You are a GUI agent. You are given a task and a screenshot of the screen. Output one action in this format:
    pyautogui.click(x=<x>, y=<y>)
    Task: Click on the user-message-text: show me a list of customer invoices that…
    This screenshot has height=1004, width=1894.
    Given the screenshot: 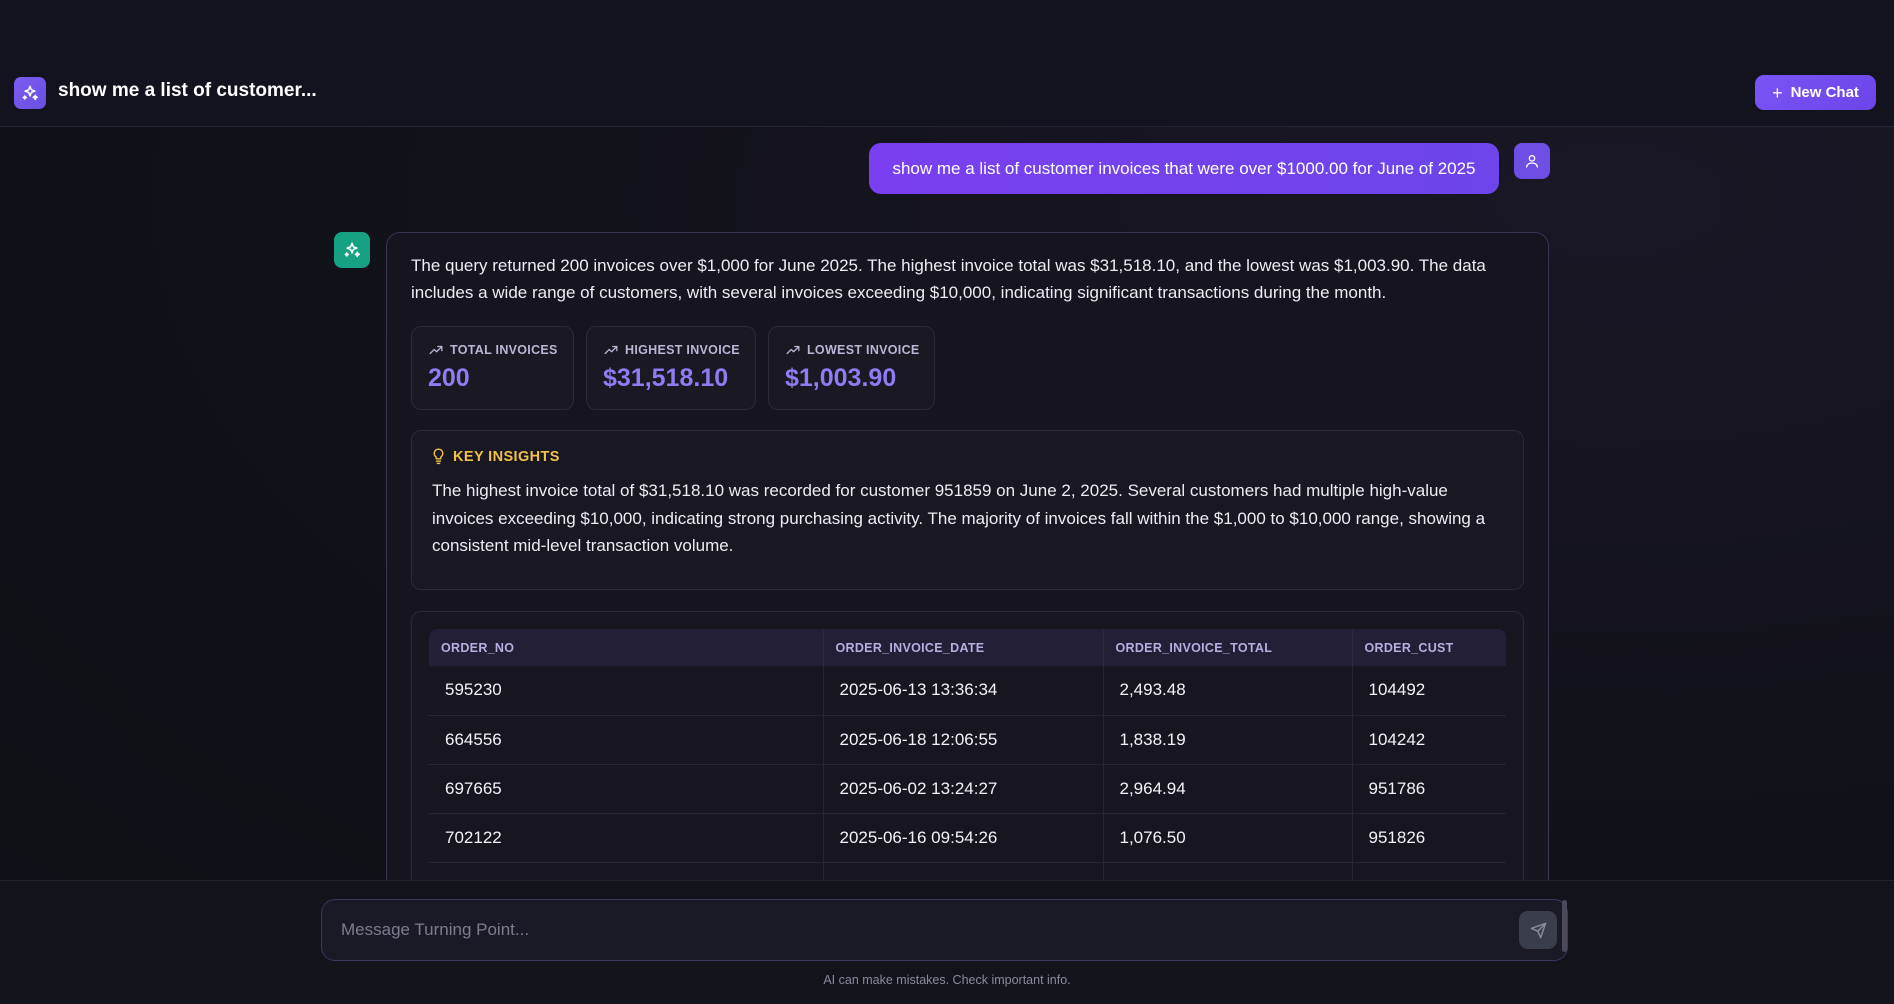 What is the action you would take?
    pyautogui.click(x=1184, y=168)
    